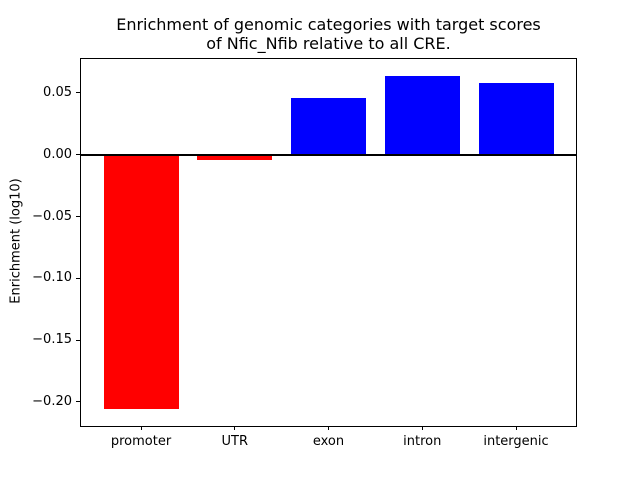  Describe the element at coordinates (235, 157) in the screenshot. I see `bar-UTR` at that location.